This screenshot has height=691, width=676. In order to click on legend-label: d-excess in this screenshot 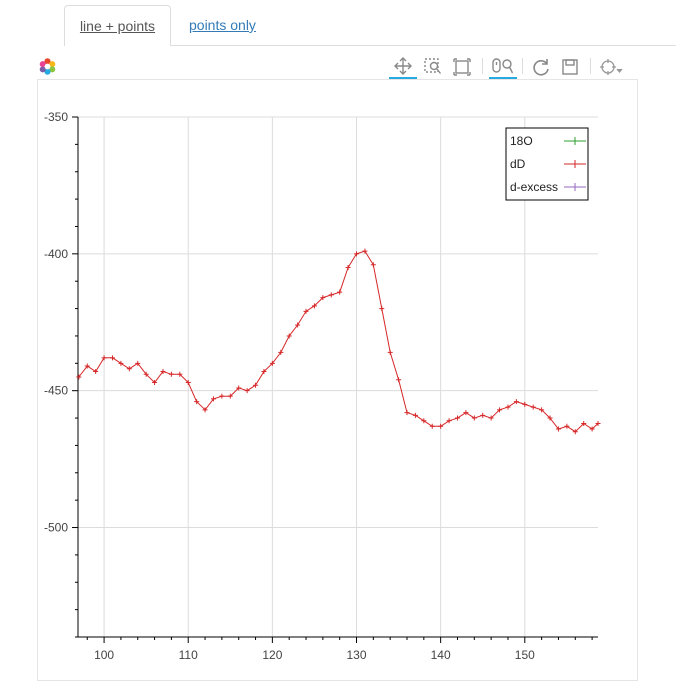, I will do `click(534, 187)`.